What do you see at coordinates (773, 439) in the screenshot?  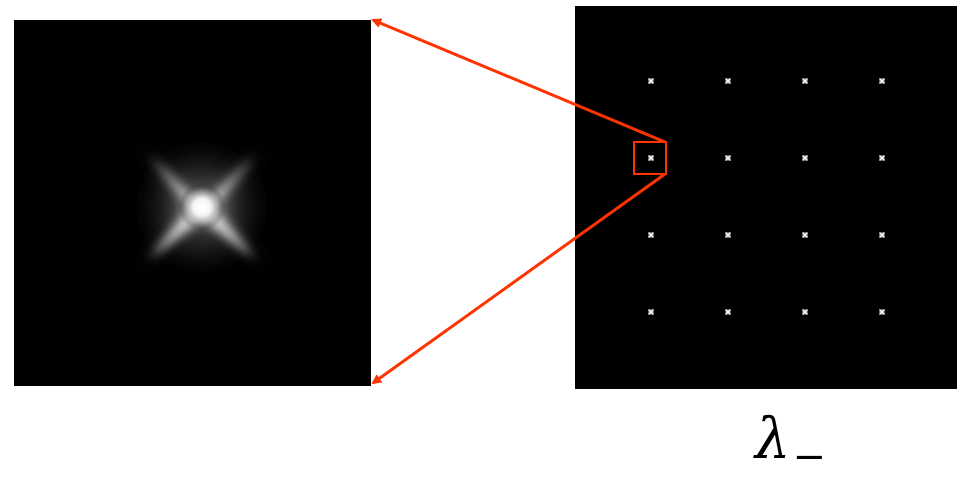 I see `lambda-symbol: λ` at bounding box center [773, 439].